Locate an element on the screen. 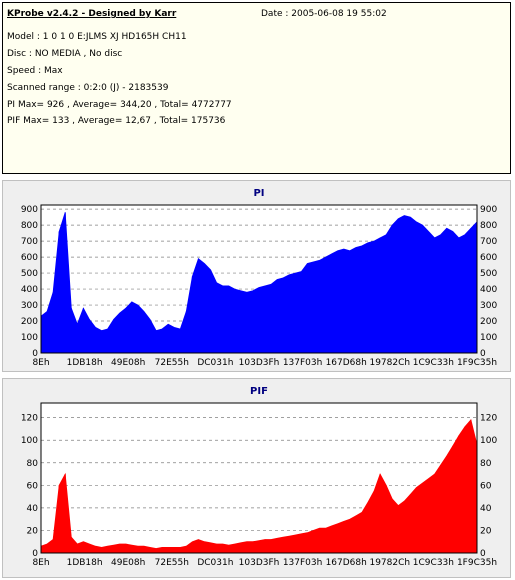  pi-xtick-9: 1C9C33h is located at coordinates (433, 363).